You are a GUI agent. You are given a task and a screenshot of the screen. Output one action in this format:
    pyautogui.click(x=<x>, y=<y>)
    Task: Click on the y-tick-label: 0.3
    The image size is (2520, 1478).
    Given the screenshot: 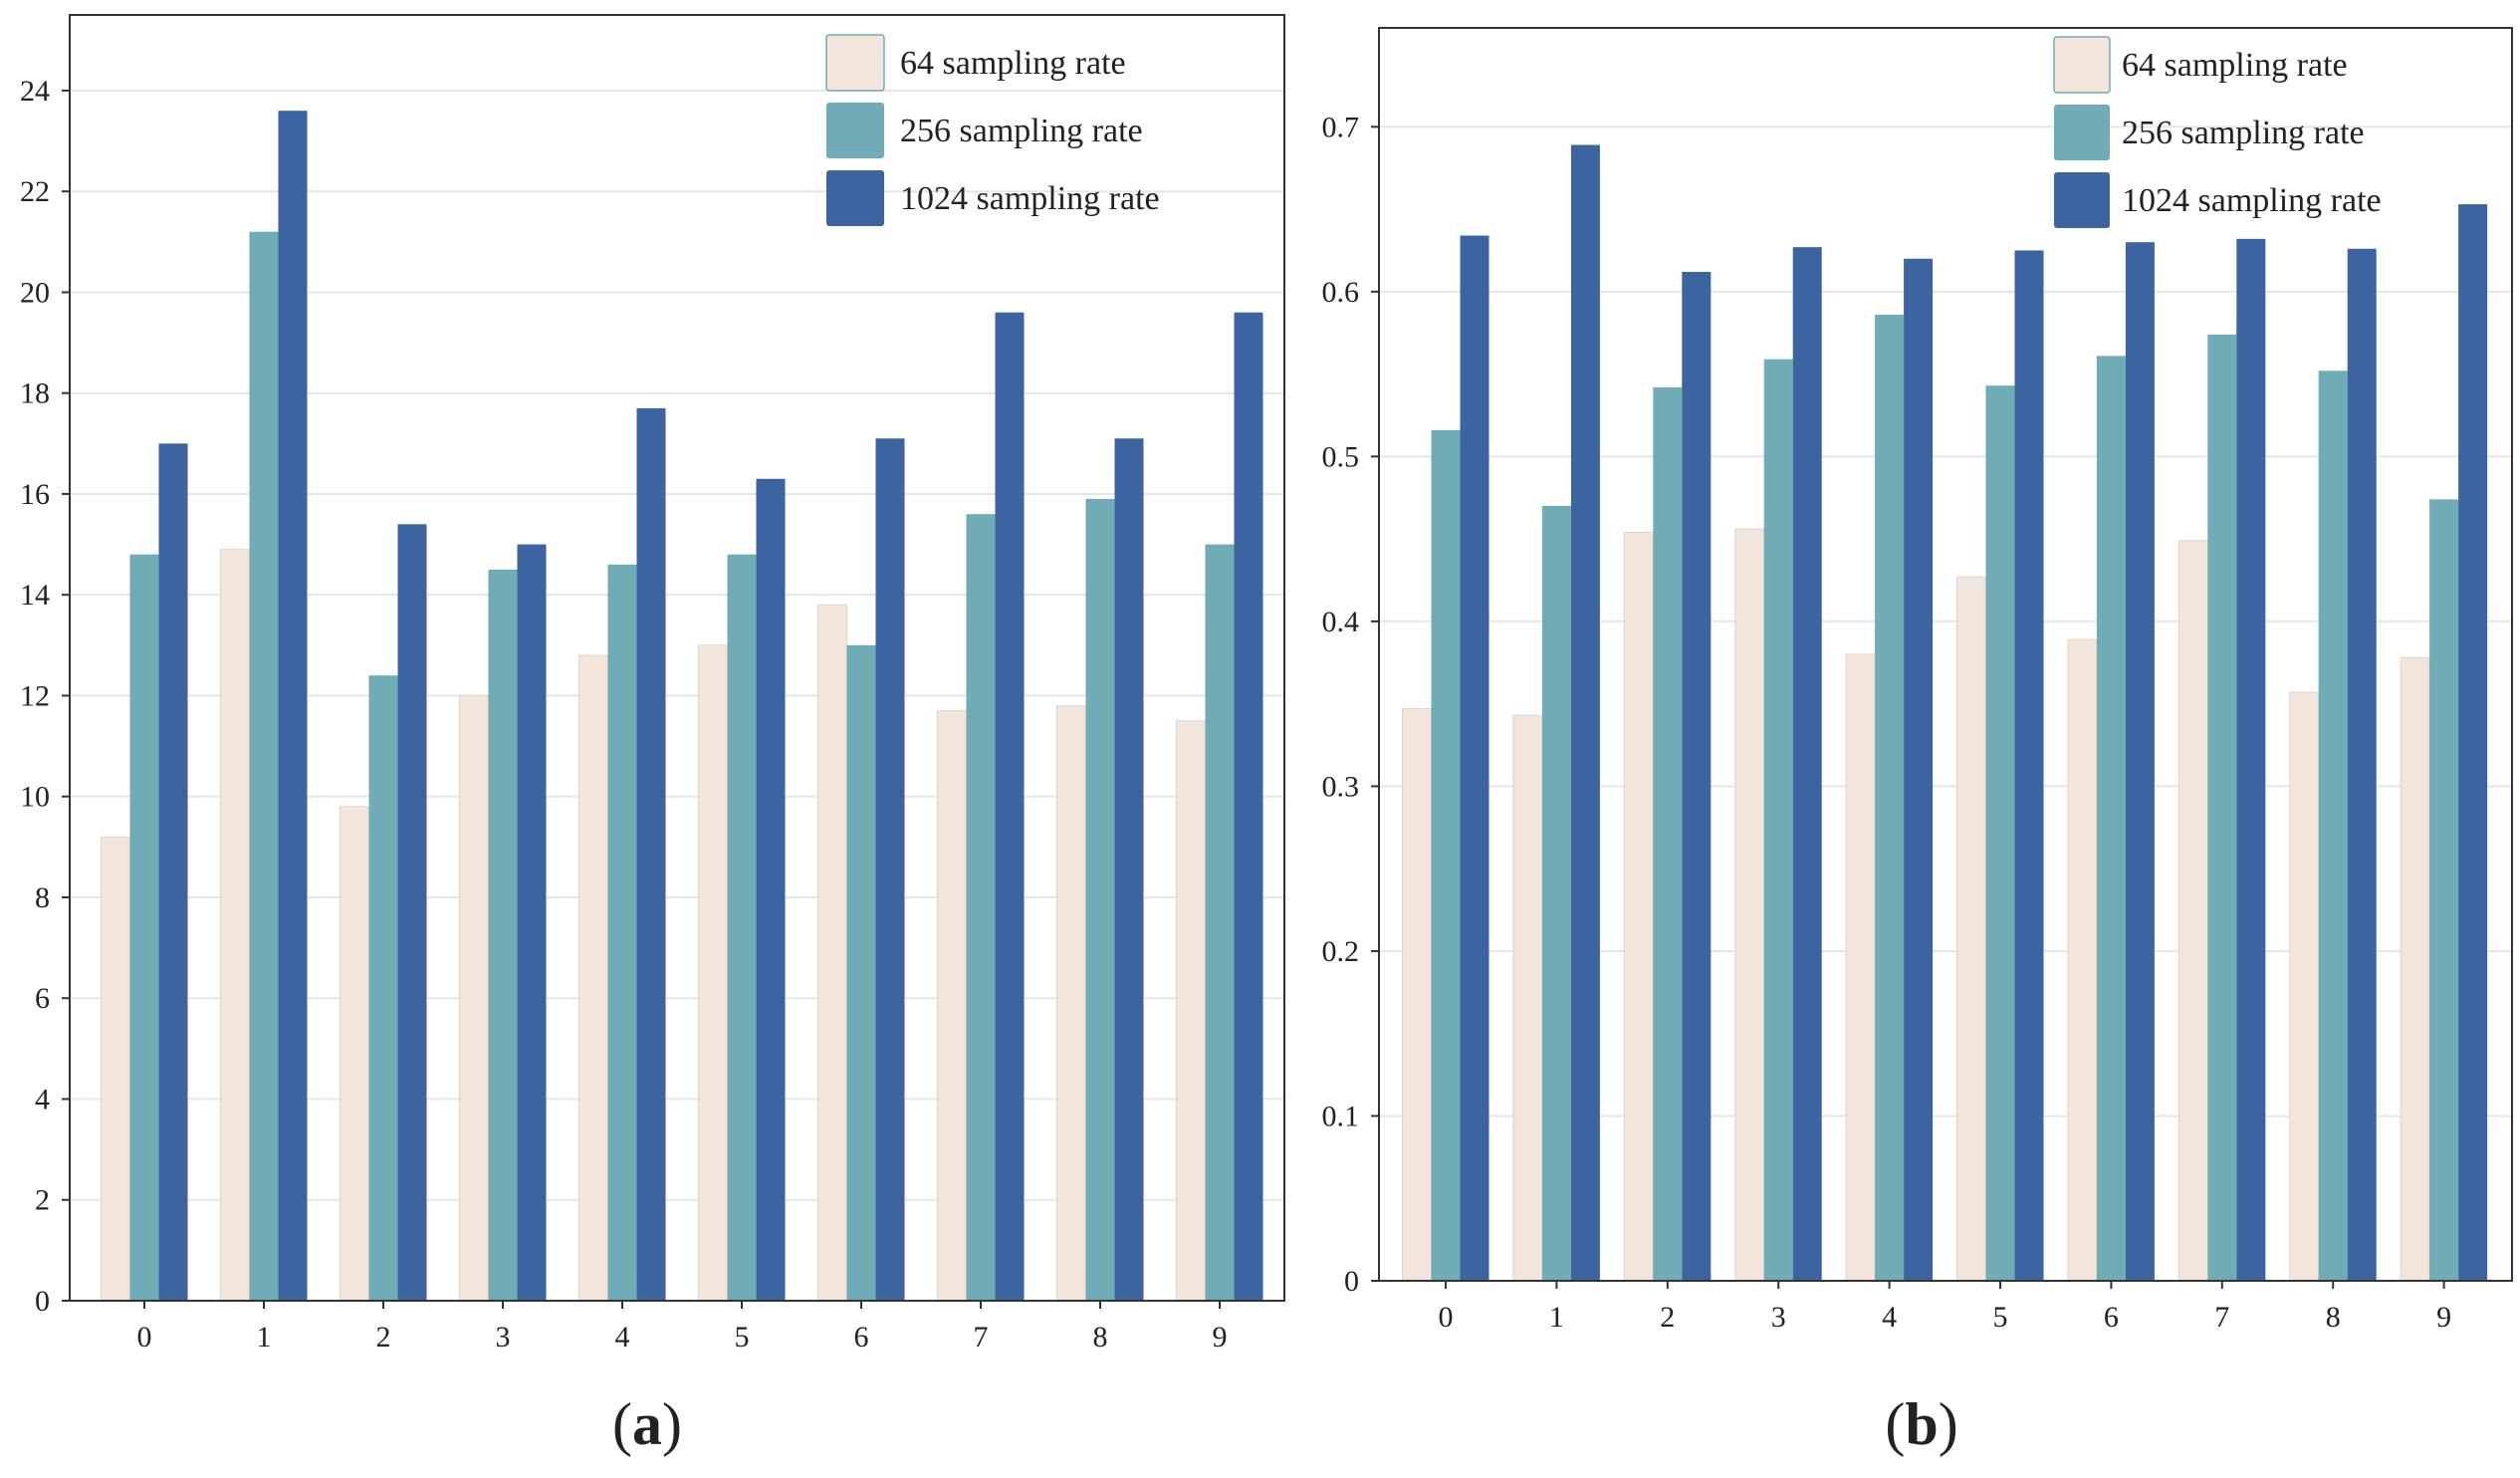 What is the action you would take?
    pyautogui.click(x=1341, y=786)
    